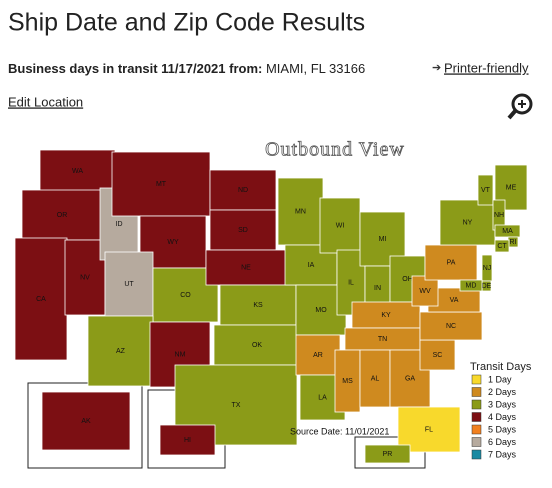 The width and height of the screenshot is (552, 488). I want to click on state-label: OR, so click(62, 215).